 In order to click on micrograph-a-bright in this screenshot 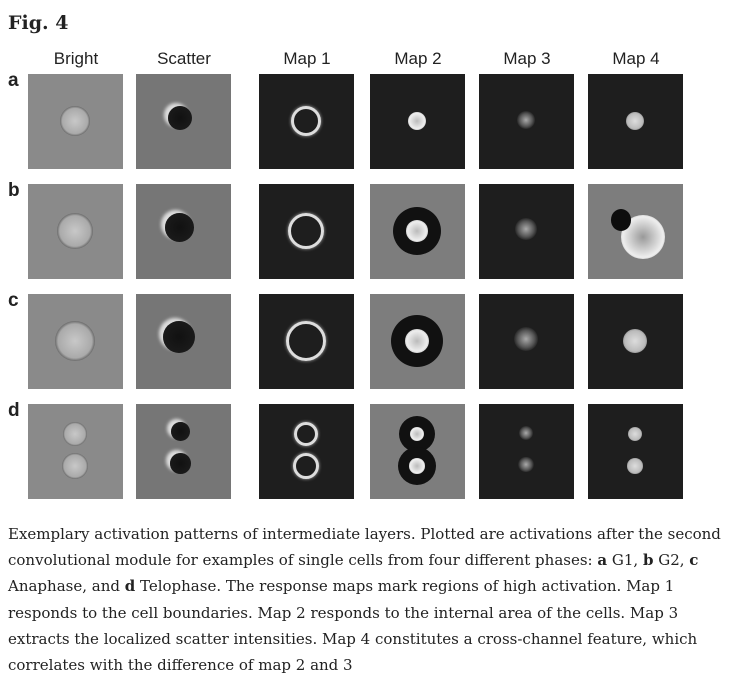, I will do `click(75, 121)`.